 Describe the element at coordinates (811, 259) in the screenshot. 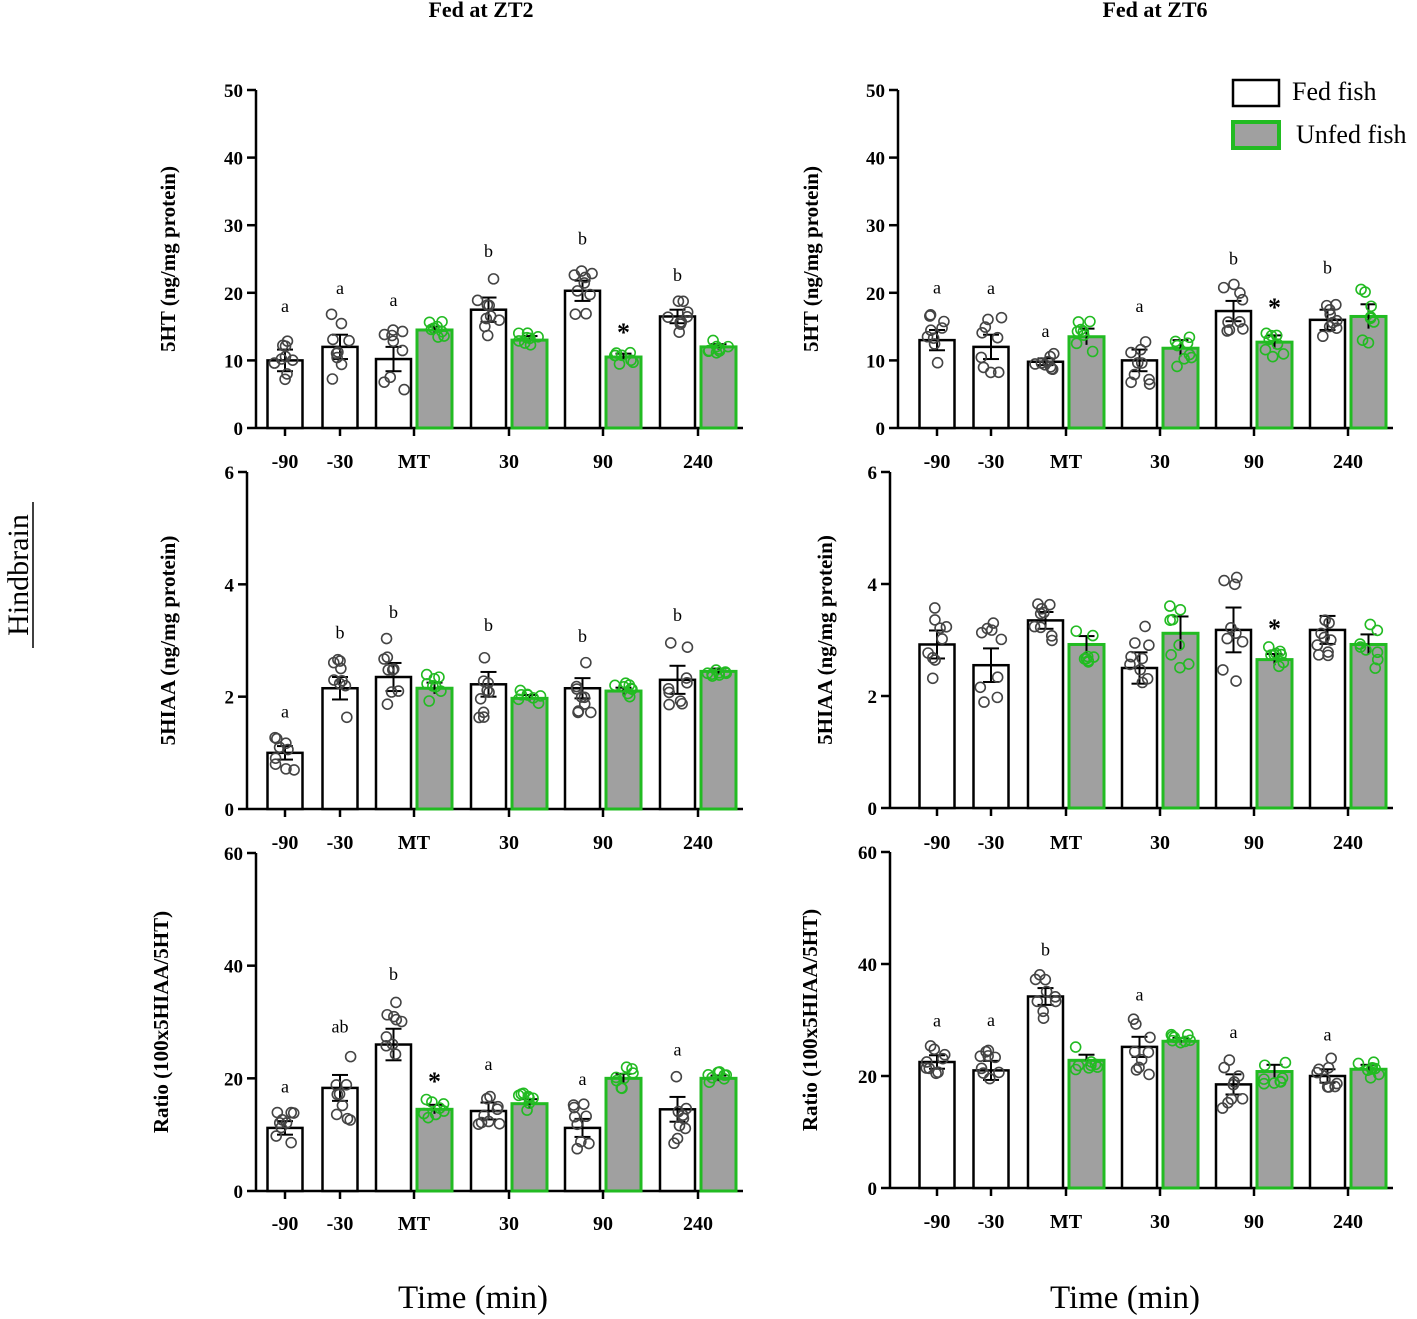

I see `y-axis-title: 5HT (ng/mg protein)` at that location.